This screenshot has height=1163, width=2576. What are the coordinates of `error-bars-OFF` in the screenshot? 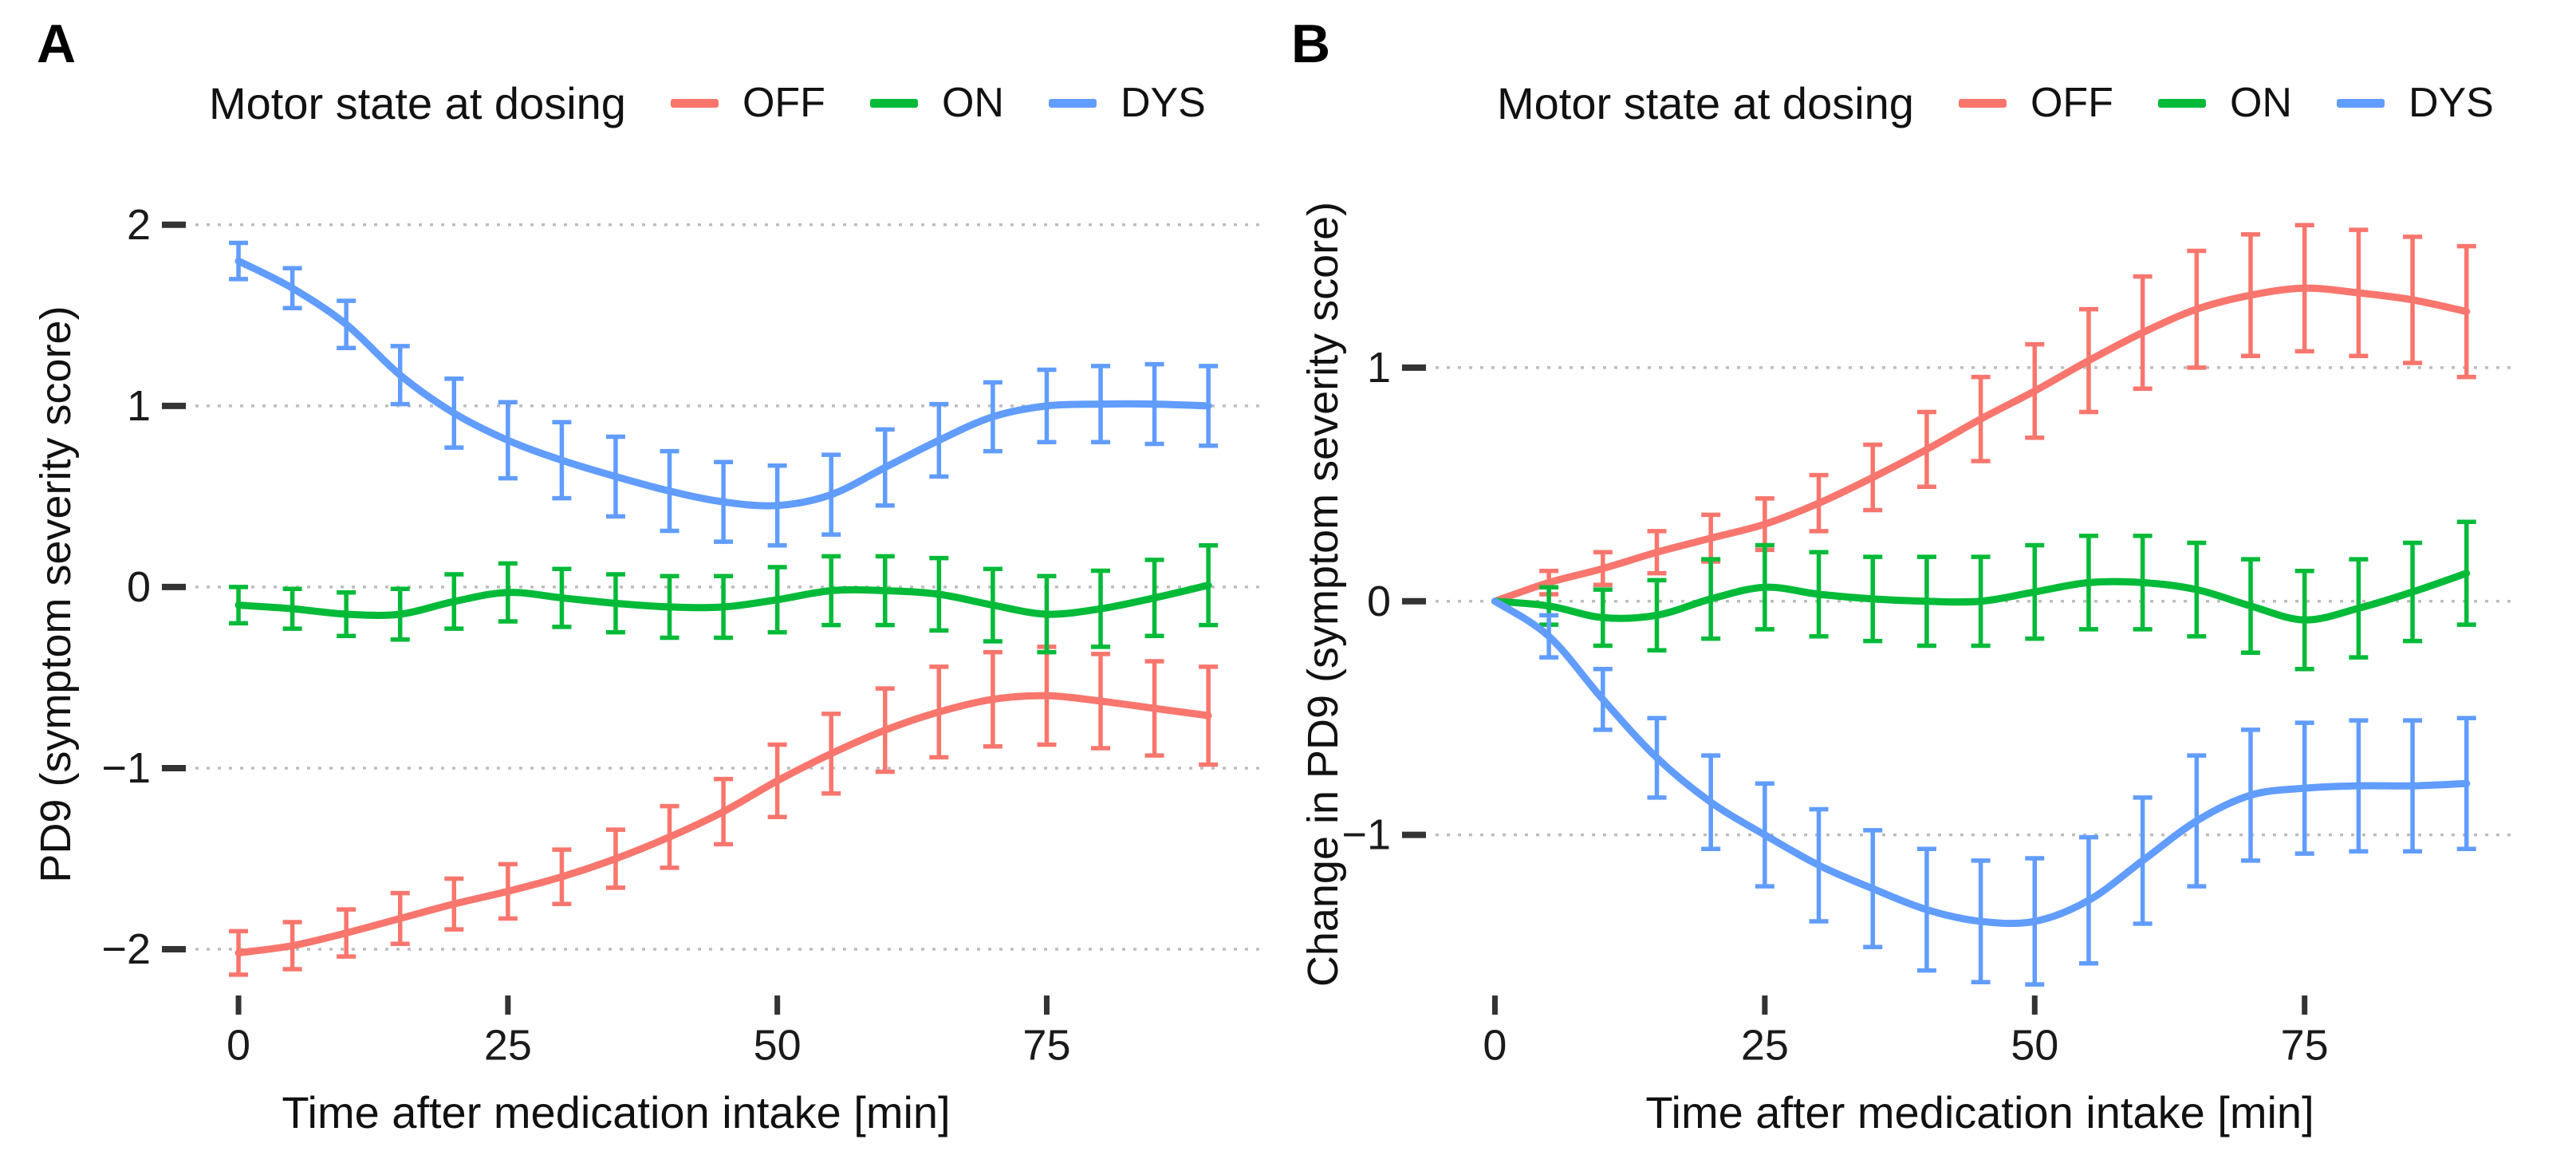 It's located at (2007, 410).